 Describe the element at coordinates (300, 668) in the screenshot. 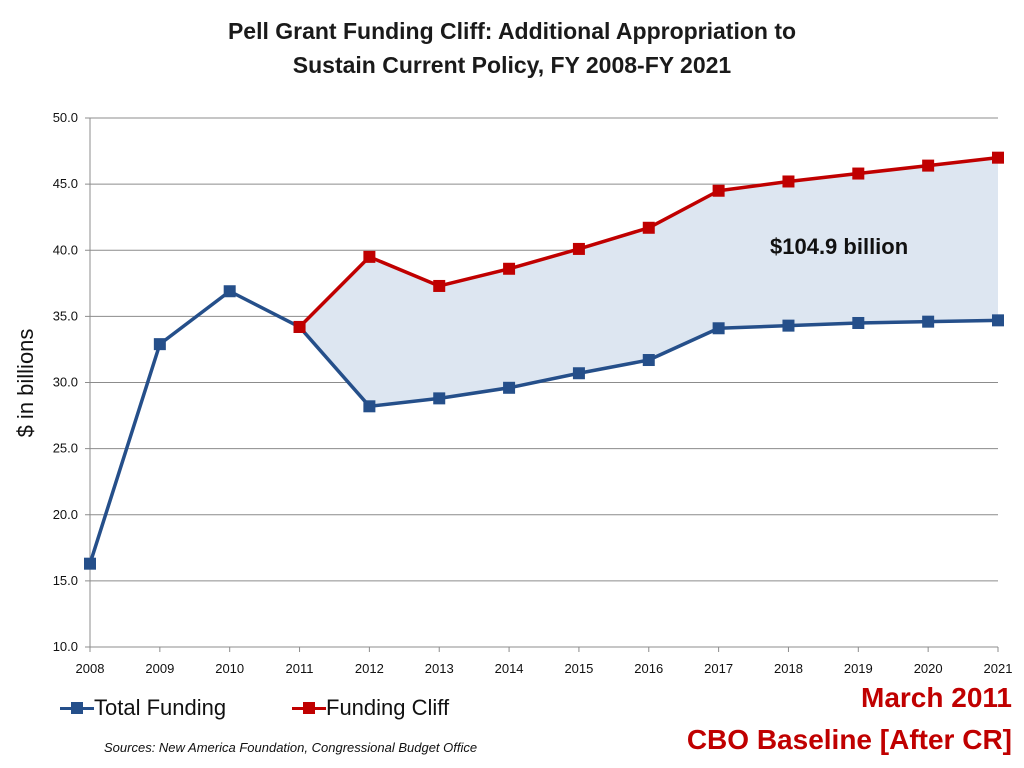

I see `x-tick-label-3: 2011` at that location.